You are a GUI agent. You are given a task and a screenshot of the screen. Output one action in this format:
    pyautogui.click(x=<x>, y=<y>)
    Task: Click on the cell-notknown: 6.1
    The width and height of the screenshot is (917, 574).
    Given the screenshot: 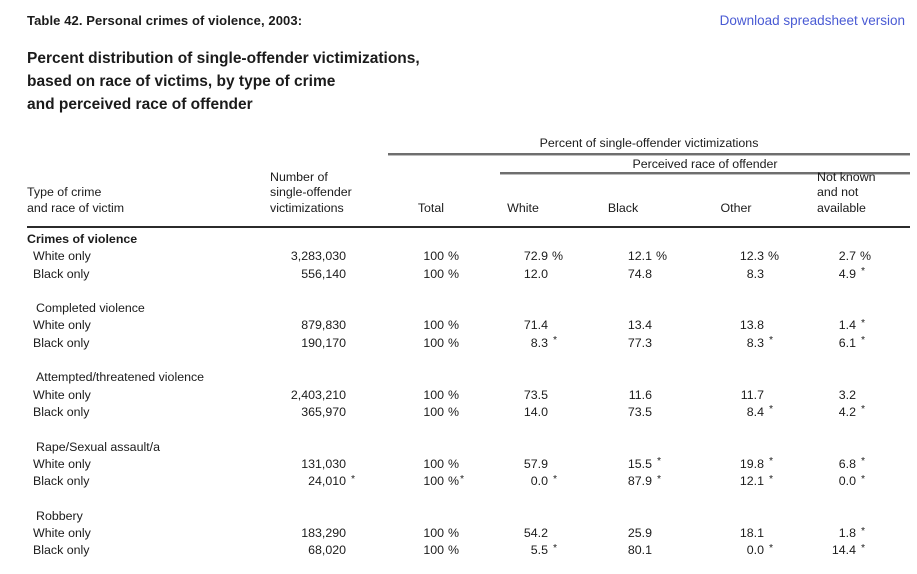 What is the action you would take?
    pyautogui.click(x=847, y=342)
    